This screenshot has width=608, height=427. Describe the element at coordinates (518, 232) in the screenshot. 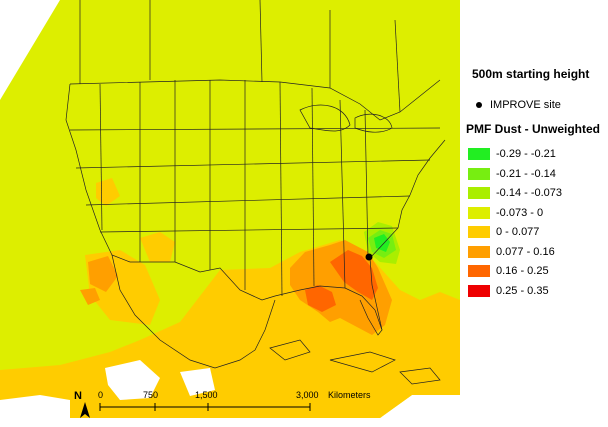

I see `legend-class-label: 0 - 0.077` at that location.